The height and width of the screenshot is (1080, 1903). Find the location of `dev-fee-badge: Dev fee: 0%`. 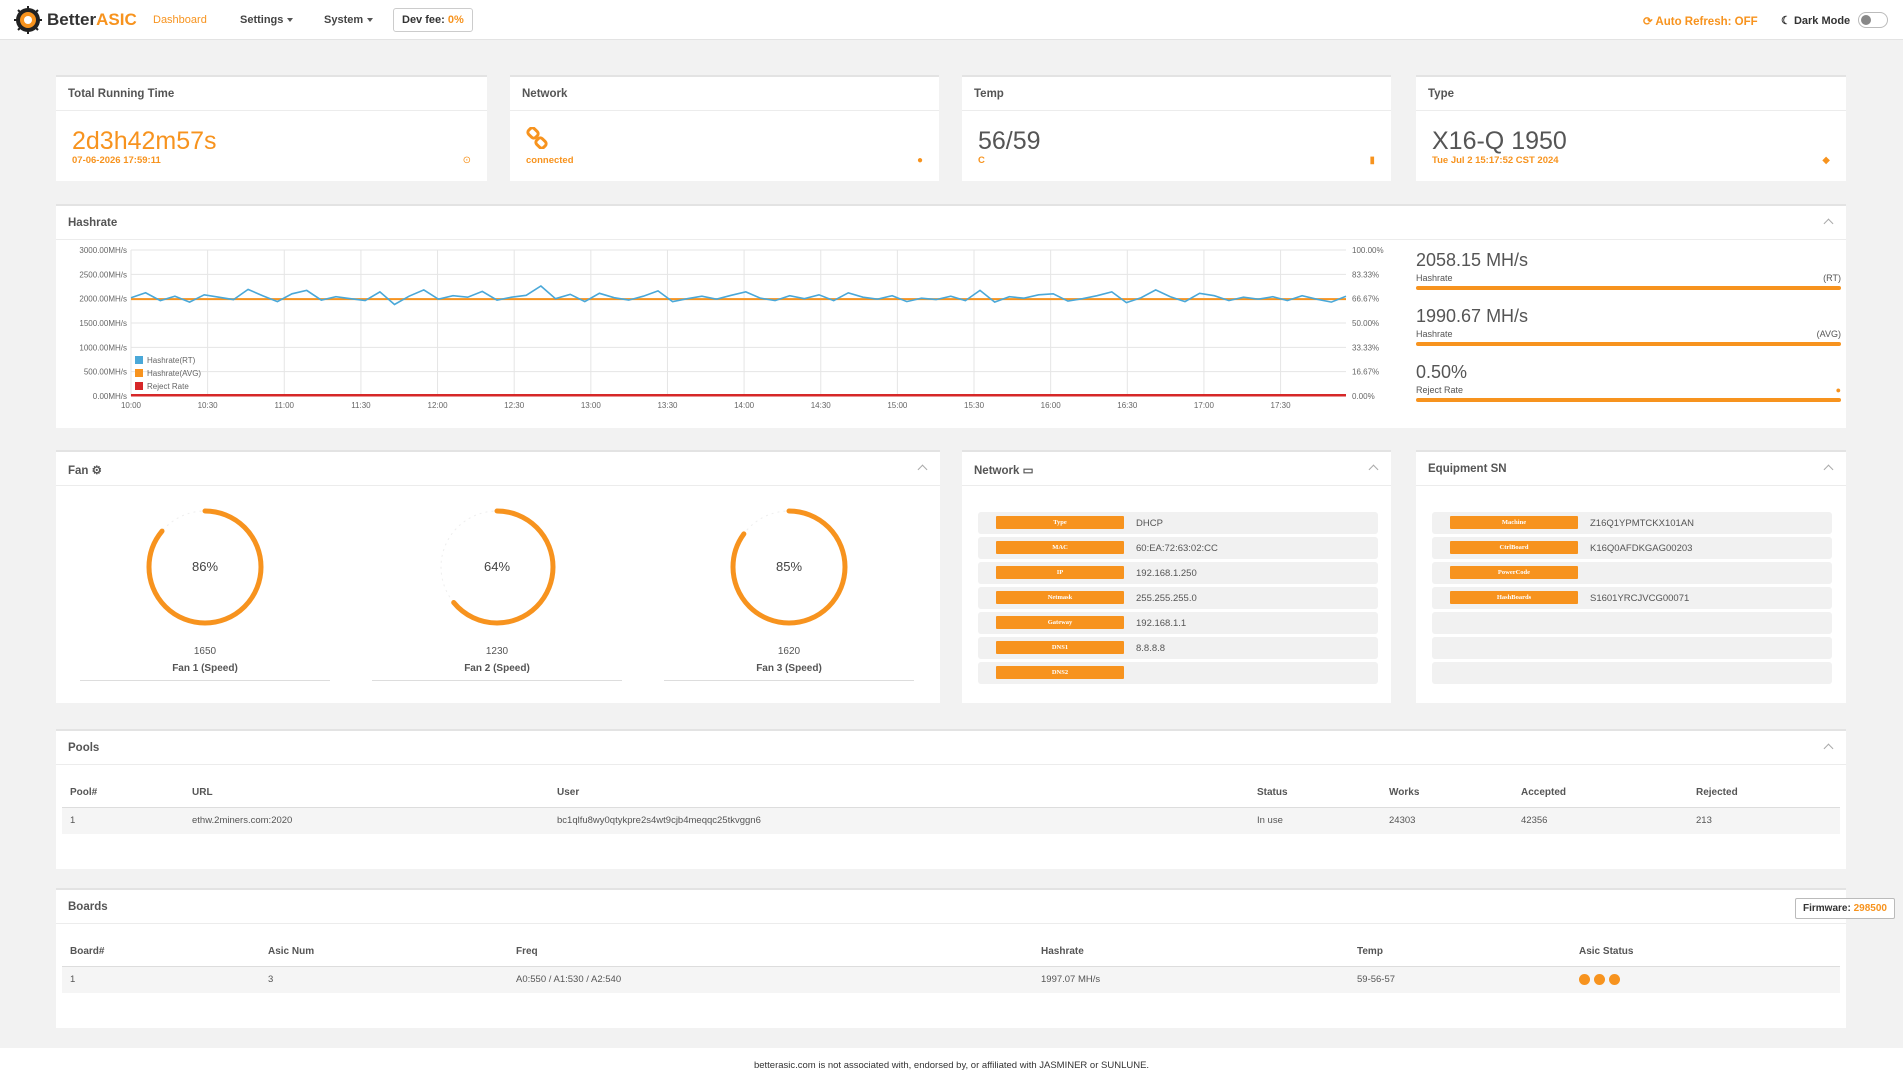

dev-fee-badge: Dev fee: 0% is located at coordinates (433, 20).